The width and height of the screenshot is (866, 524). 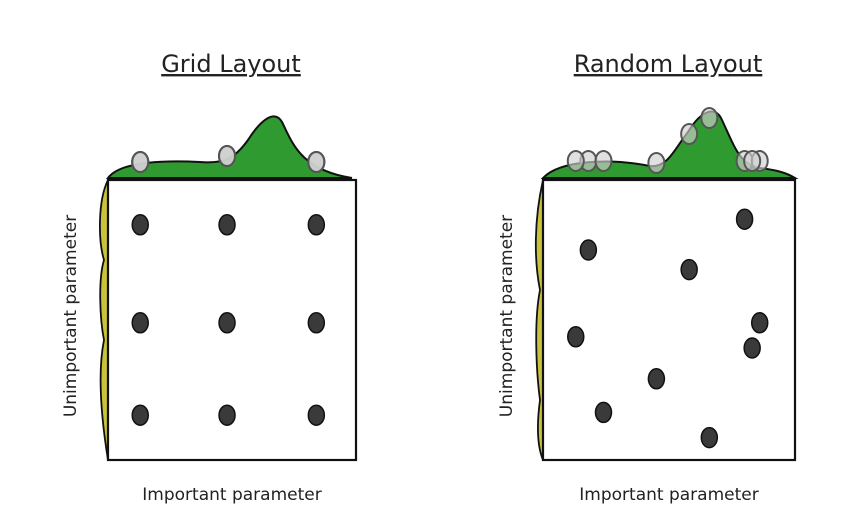 What do you see at coordinates (668, 495) in the screenshot?
I see `random-x-axis-label: Important parameter` at bounding box center [668, 495].